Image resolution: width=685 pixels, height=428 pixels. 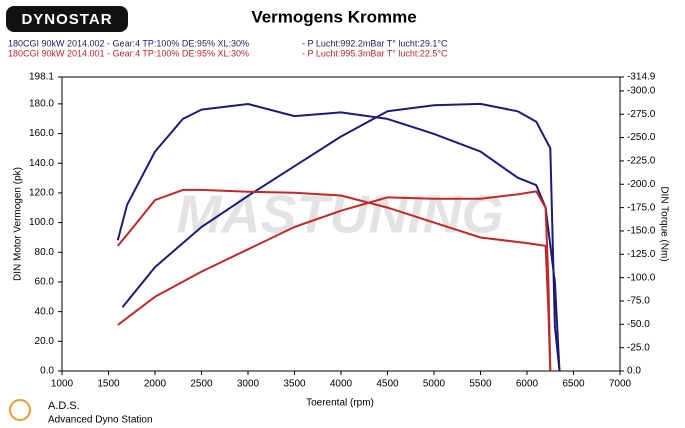 I want to click on y2-tick-label: -100.0, so click(x=641, y=277).